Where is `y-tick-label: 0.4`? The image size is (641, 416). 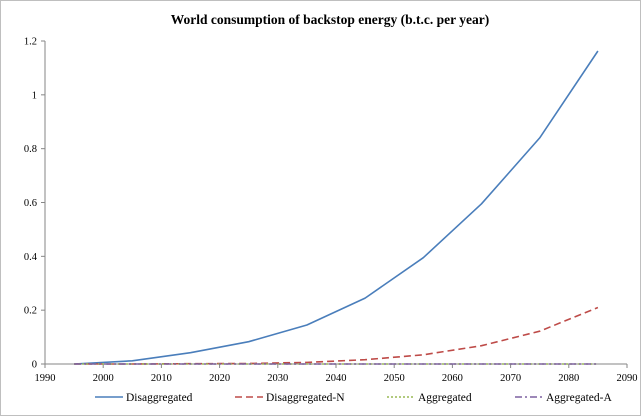
y-tick-label: 0.4 is located at coordinates (31, 257).